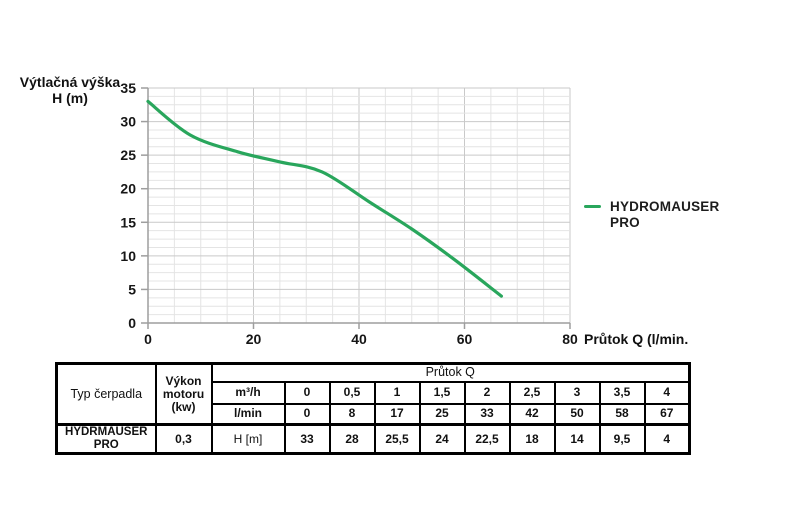 This screenshot has height=509, width=793. Describe the element at coordinates (465, 339) in the screenshot. I see `x-tick-label: 60` at that location.